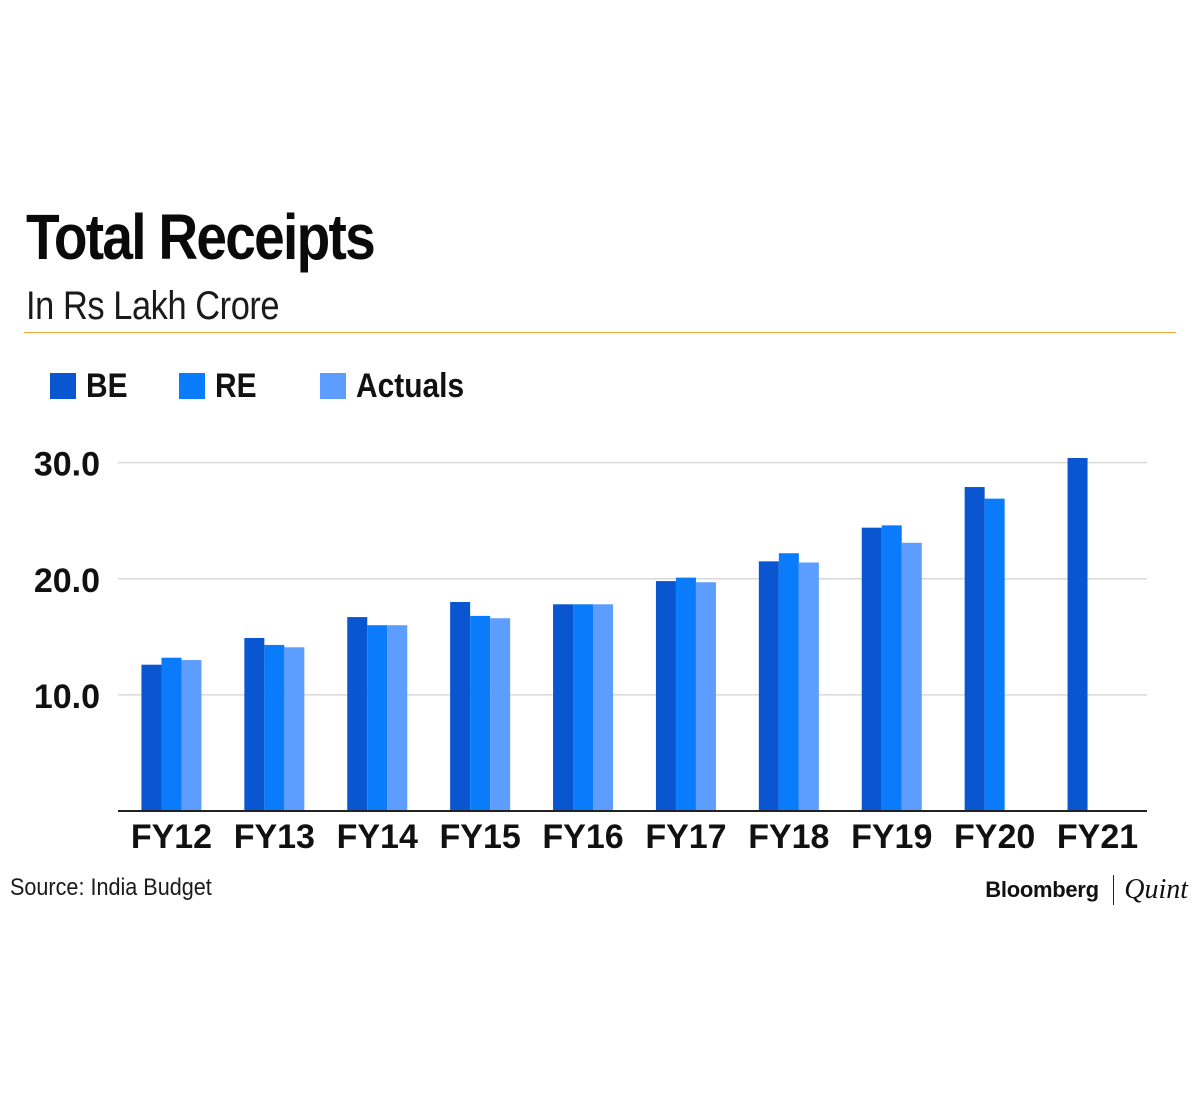 The height and width of the screenshot is (1105, 1200). Describe the element at coordinates (274, 837) in the screenshot. I see `x-tick-label: FY13` at that location.